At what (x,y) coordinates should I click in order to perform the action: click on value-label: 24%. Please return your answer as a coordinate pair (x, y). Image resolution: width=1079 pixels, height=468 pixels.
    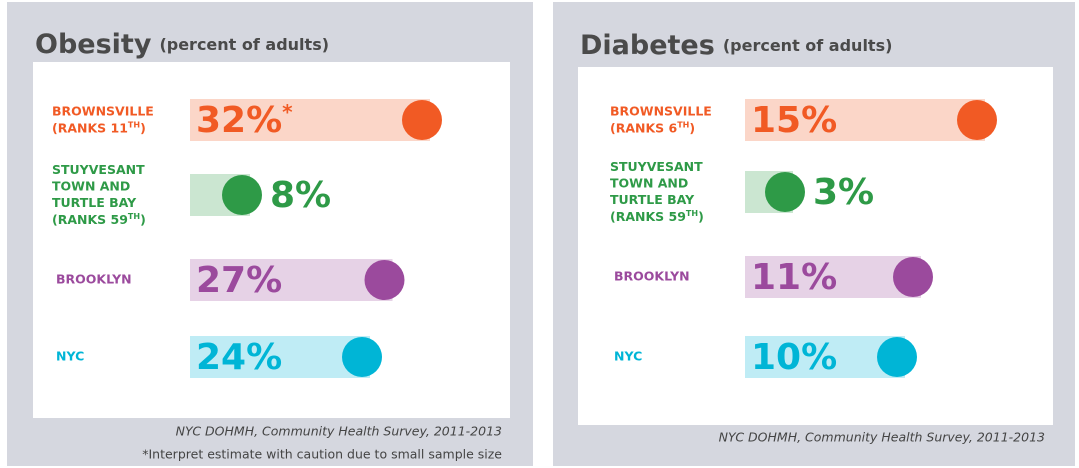
    Looking at the image, I should click on (239, 357).